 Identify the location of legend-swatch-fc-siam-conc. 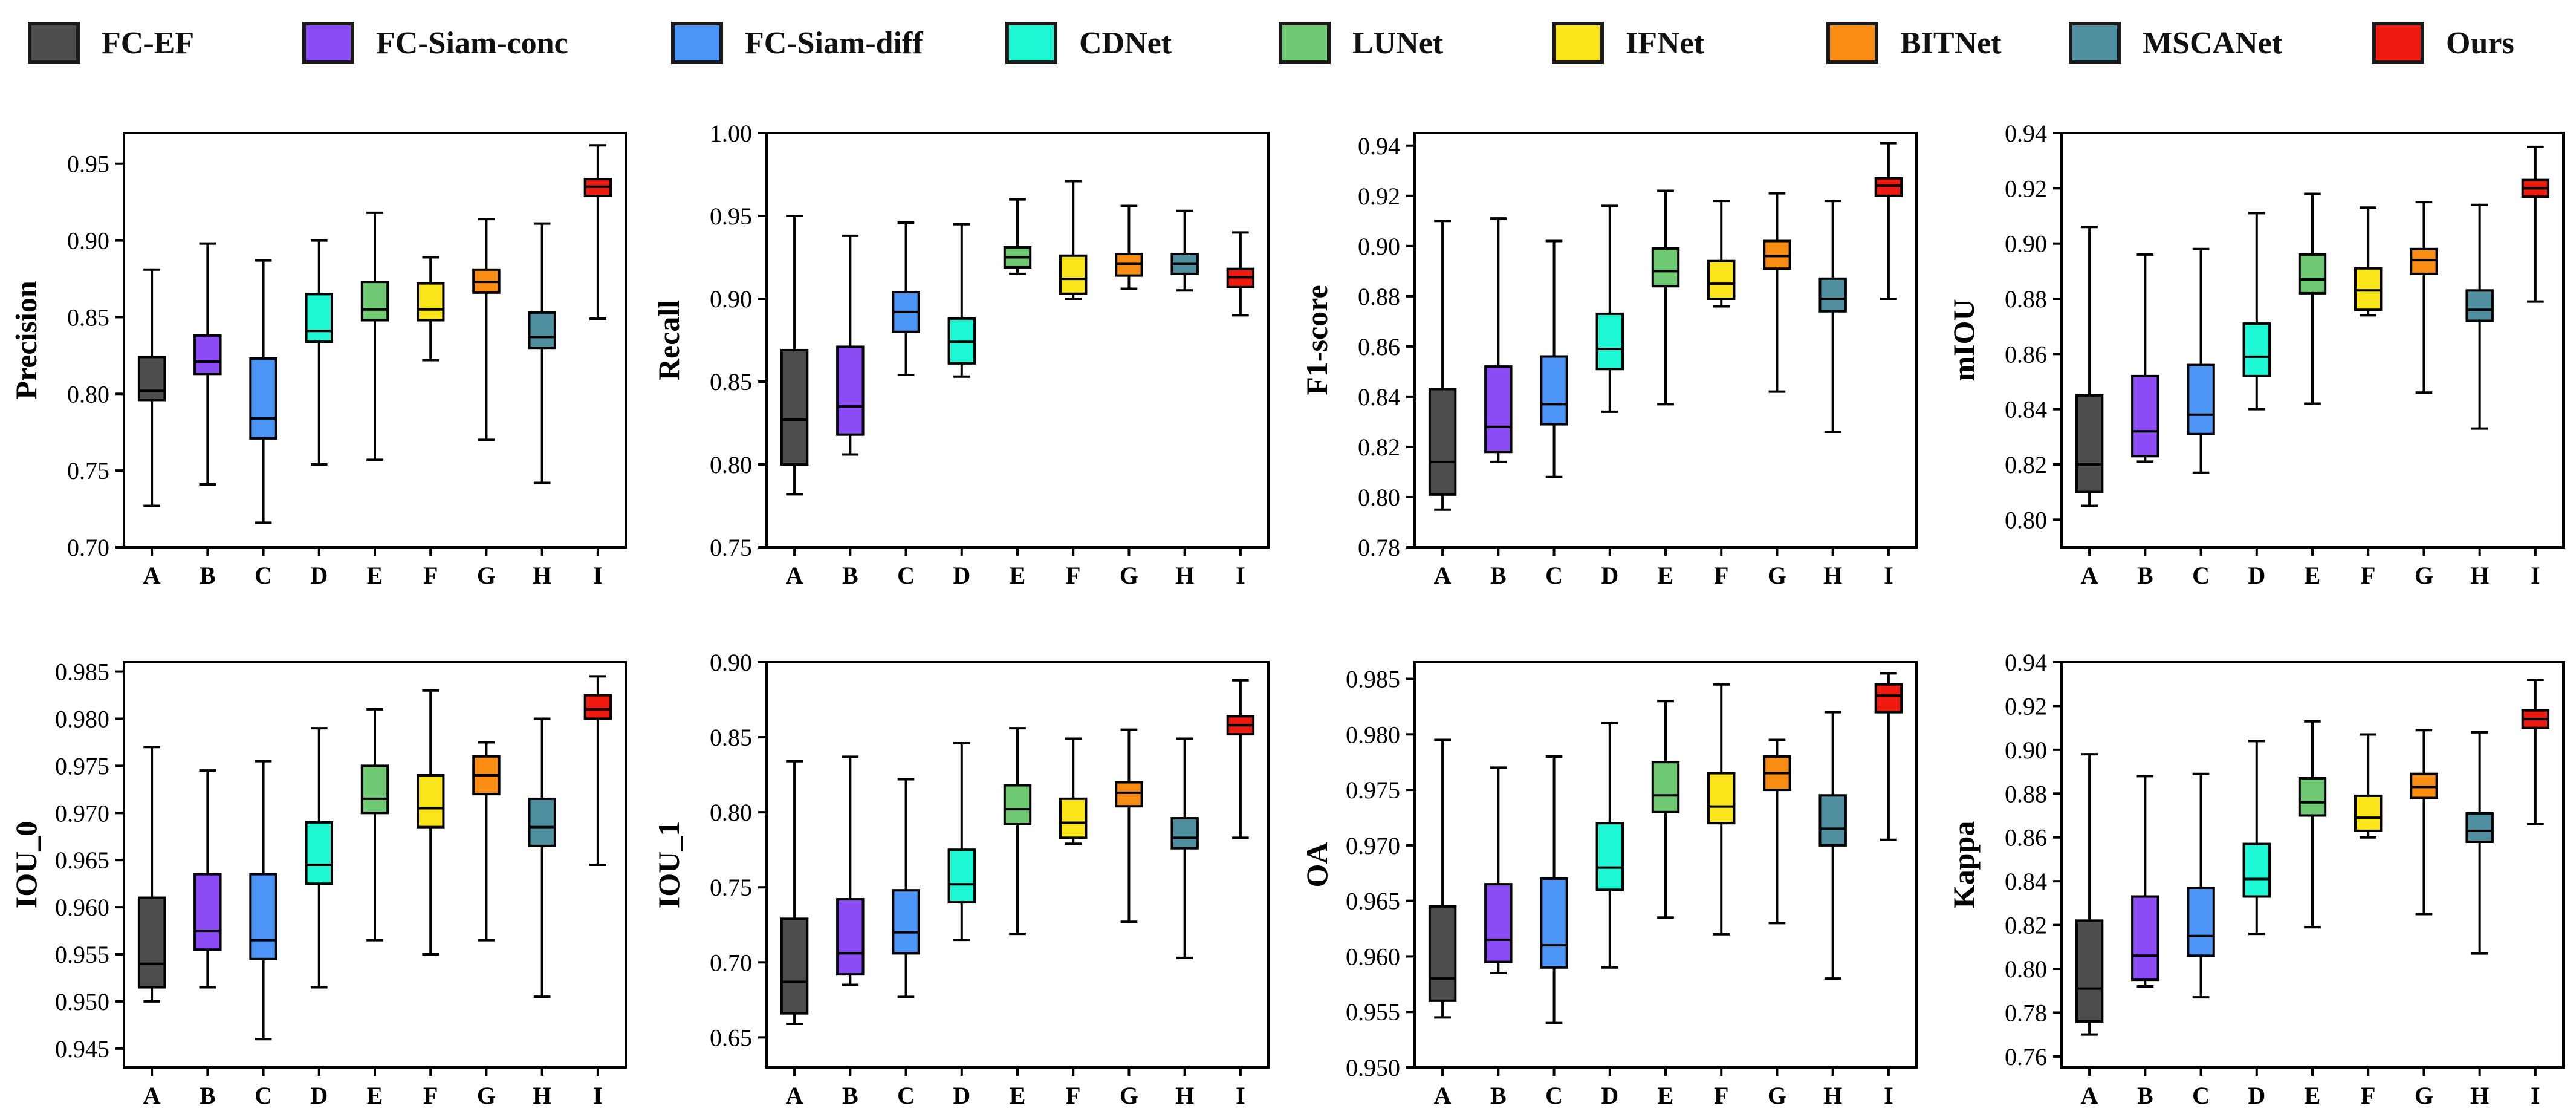
(328, 43).